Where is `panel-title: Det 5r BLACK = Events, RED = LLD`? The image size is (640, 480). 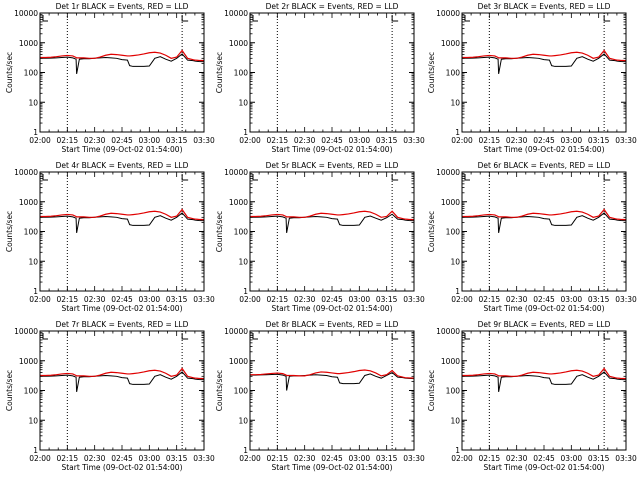
panel-title: Det 5r BLACK = Events, RED = LLD is located at coordinates (332, 165).